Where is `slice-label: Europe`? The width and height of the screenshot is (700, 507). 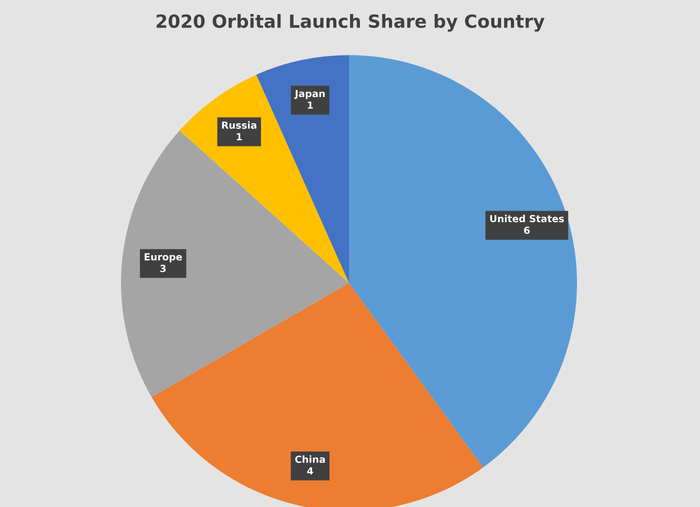 slice-label: Europe is located at coordinates (163, 257).